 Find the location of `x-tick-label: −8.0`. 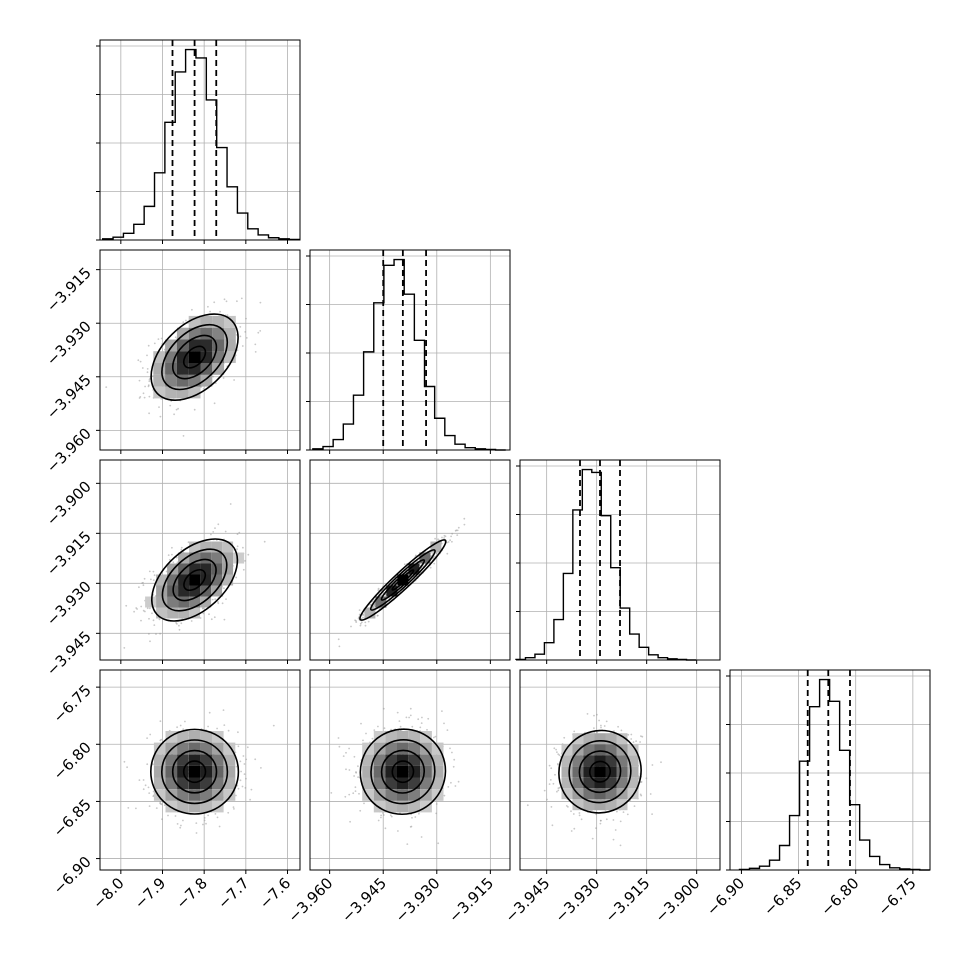

x-tick-label: −8.0 is located at coordinates (108, 893).